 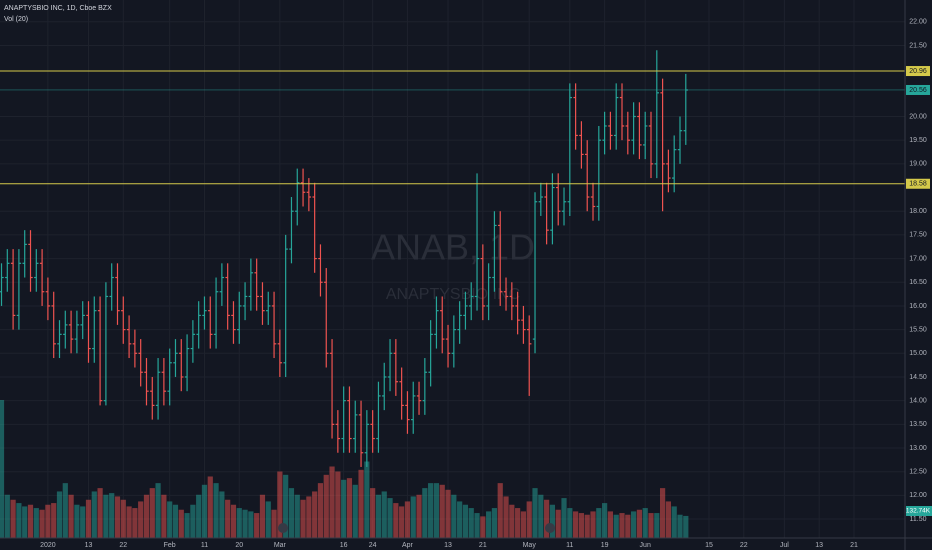 What do you see at coordinates (918, 424) in the screenshot?
I see `y-tick-label: 13.50` at bounding box center [918, 424].